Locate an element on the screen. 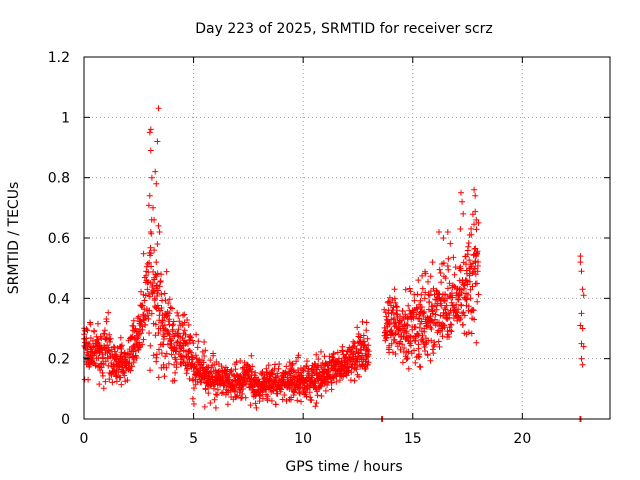 The width and height of the screenshot is (640, 480). y-tick-label: 0.2 is located at coordinates (59, 360).